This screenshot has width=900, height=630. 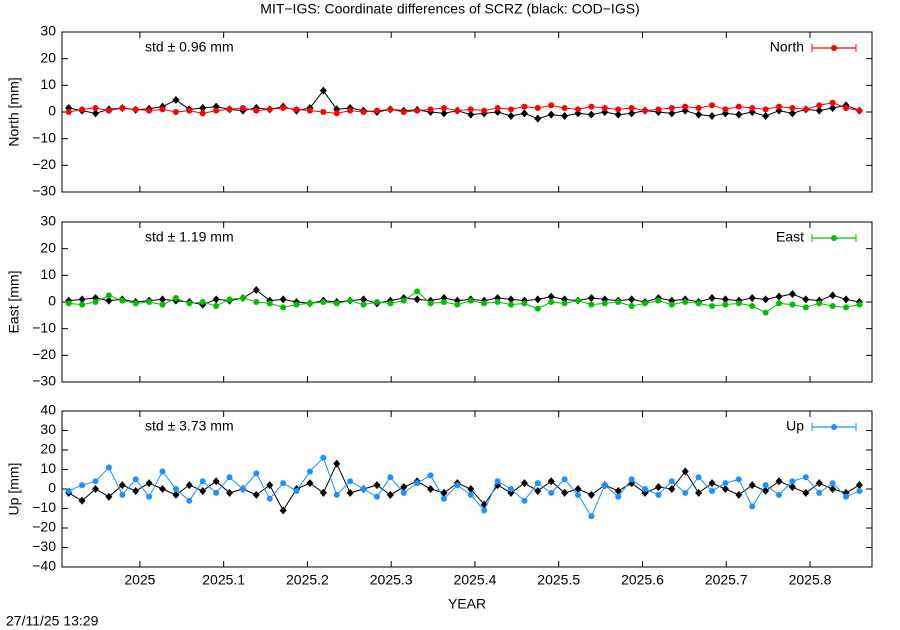 What do you see at coordinates (223, 580) in the screenshot?
I see `x-tick-label: 2025.1` at bounding box center [223, 580].